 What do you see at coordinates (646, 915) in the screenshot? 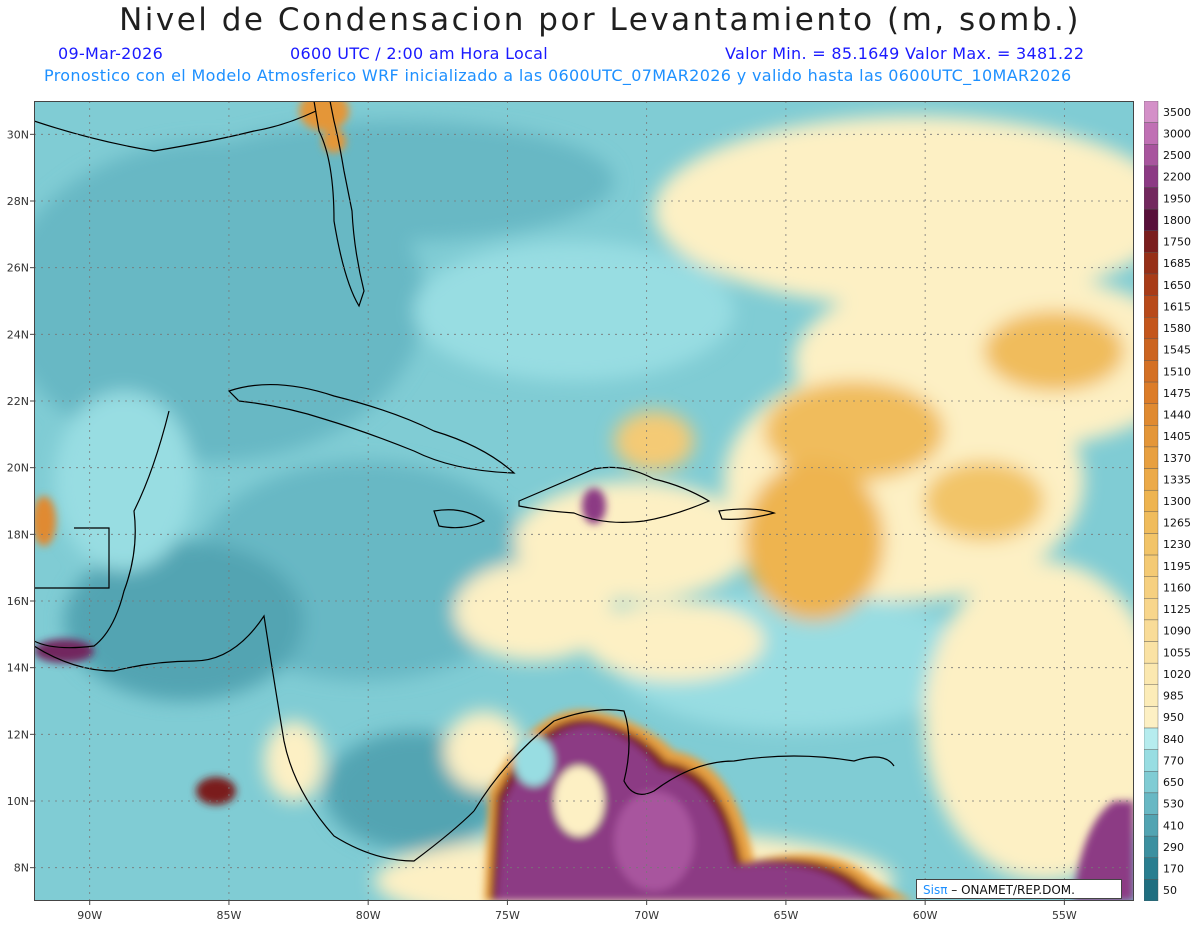
I see `lon-tick-label: 70W` at bounding box center [646, 915].